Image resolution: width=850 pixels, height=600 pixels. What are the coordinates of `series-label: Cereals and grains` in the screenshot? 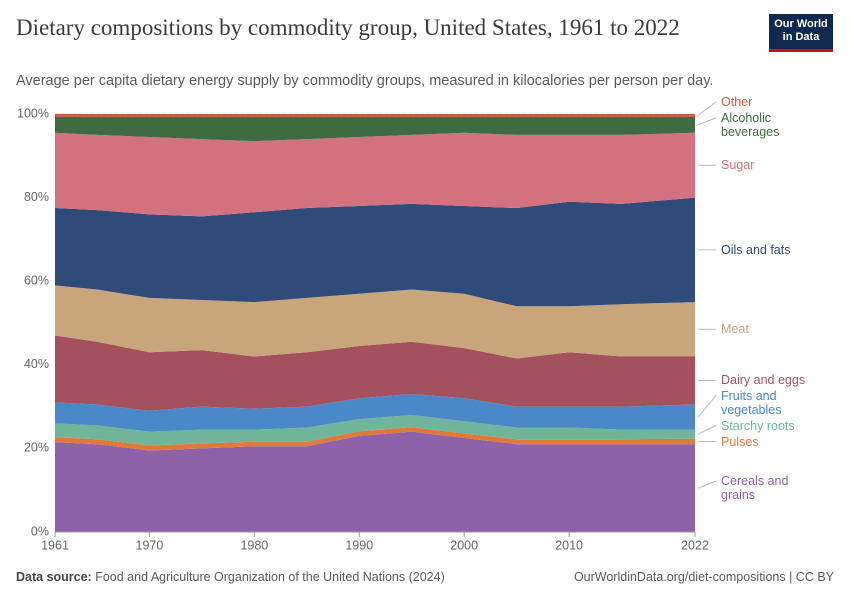 It's located at (755, 488).